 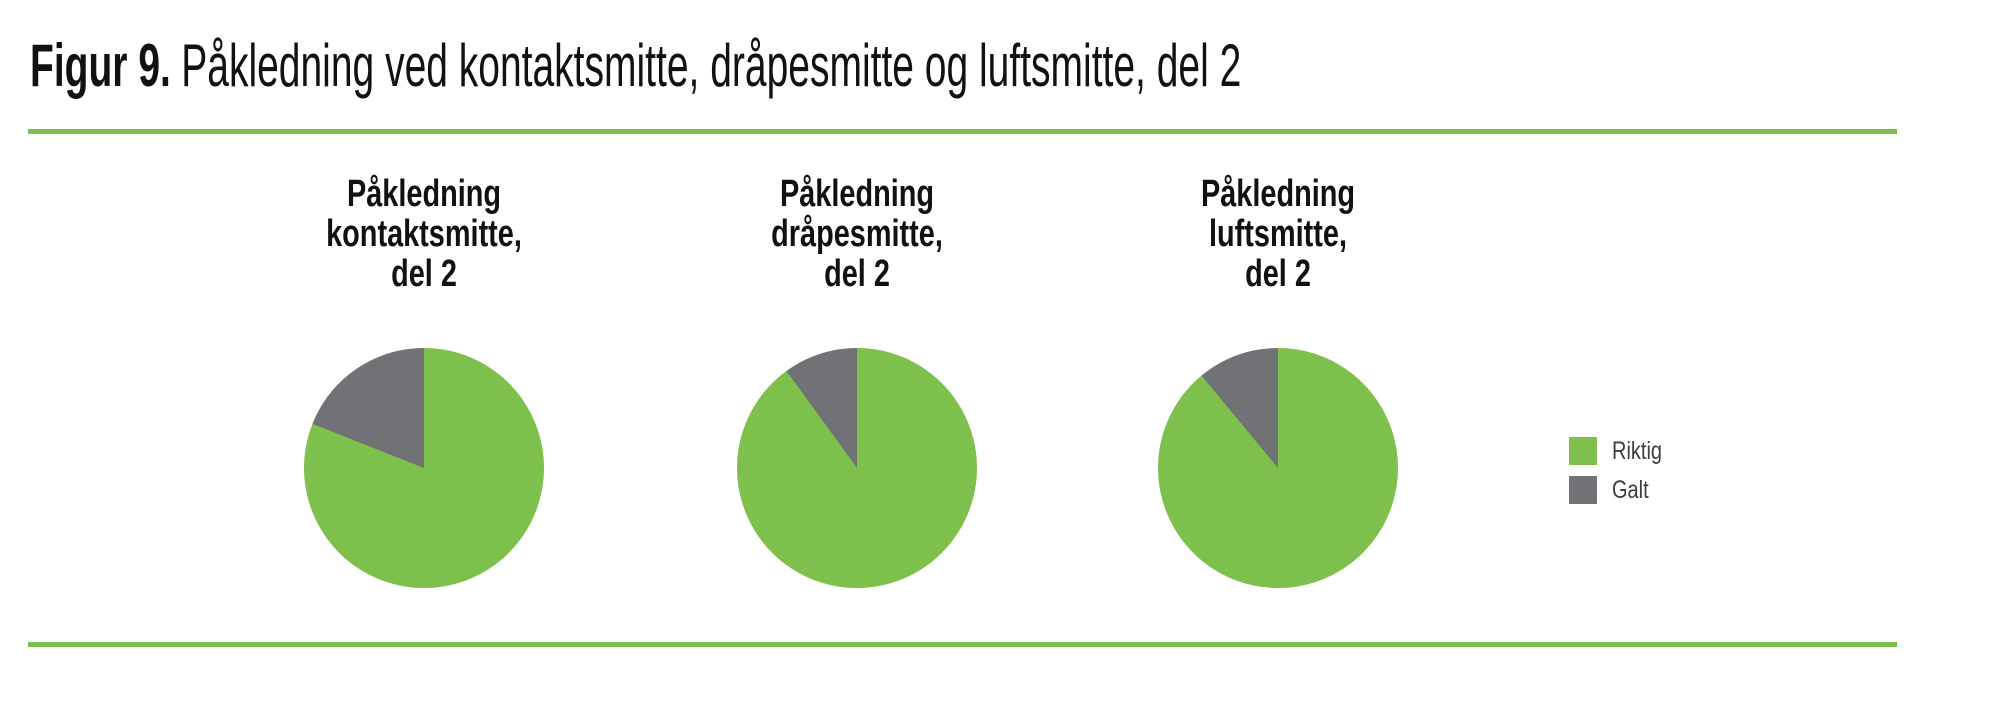 What do you see at coordinates (1278, 468) in the screenshot?
I see `pie-chart-luftsmitte` at bounding box center [1278, 468].